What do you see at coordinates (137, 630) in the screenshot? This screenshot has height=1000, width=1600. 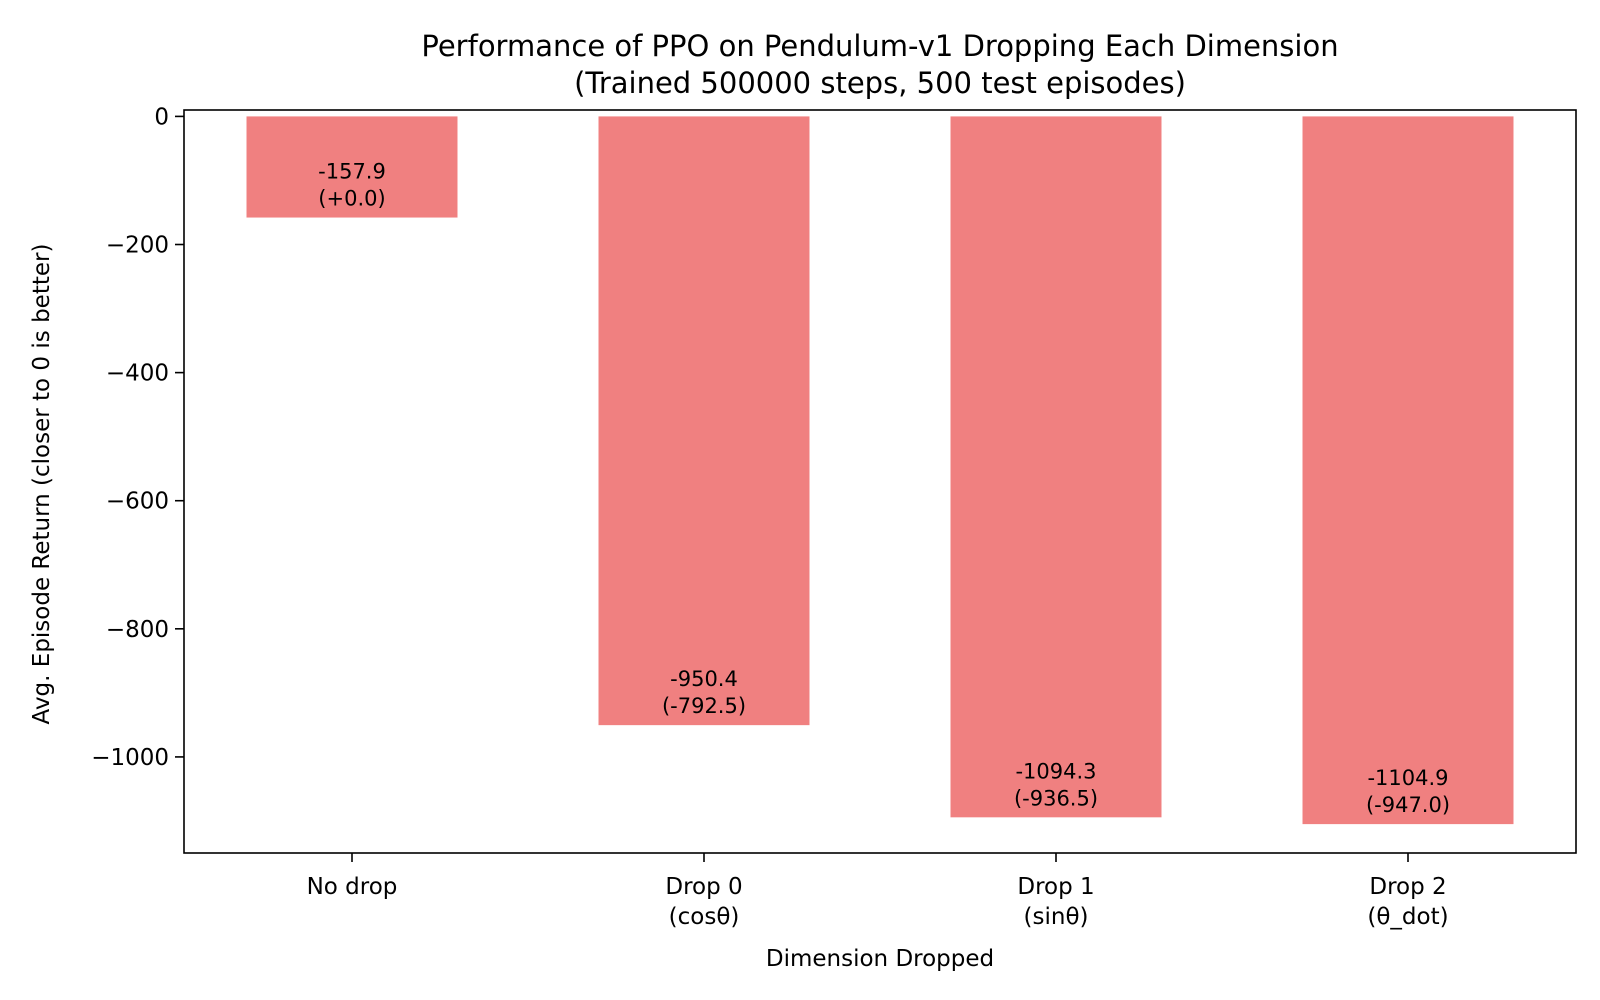 I see `y-tick-label: −800` at bounding box center [137, 630].